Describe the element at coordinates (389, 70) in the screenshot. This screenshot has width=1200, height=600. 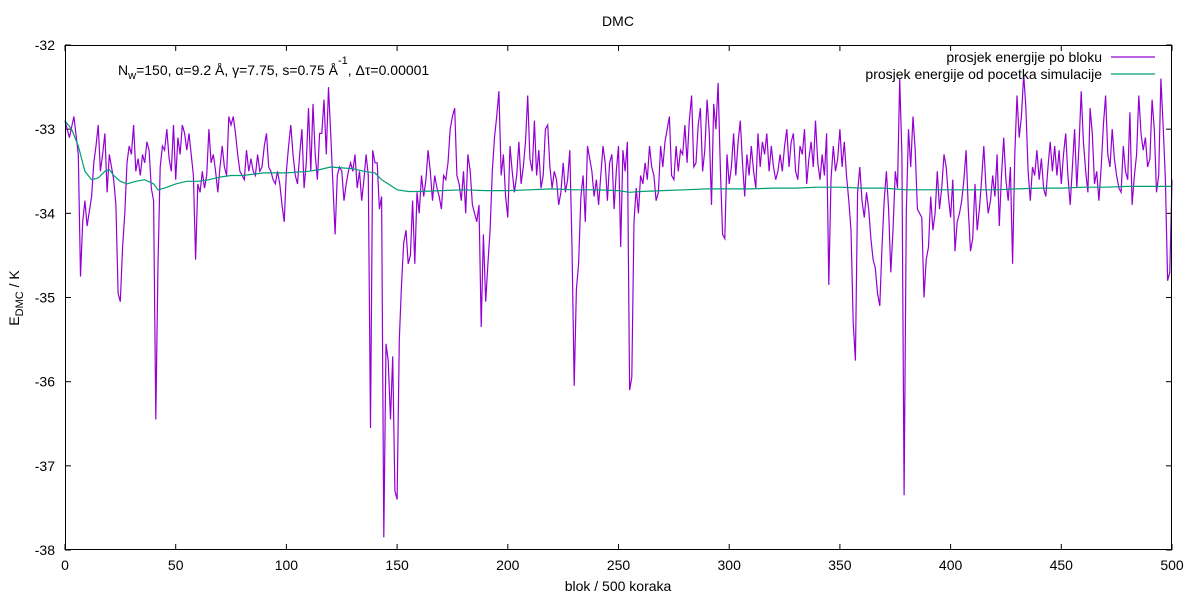
I see `annotation-part: , Δτ=0.00001` at that location.